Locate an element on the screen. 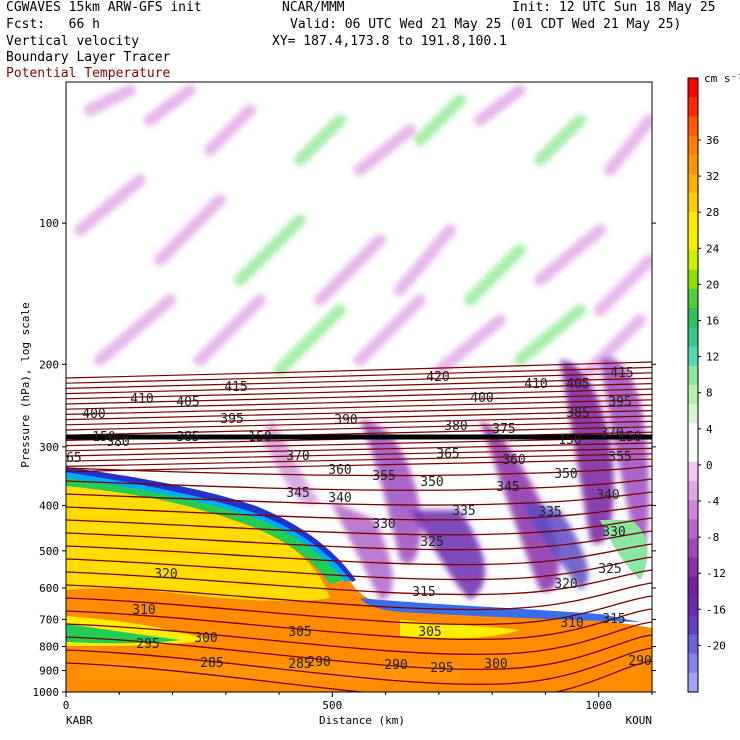  isentrope-label: 310 is located at coordinates (571, 623).